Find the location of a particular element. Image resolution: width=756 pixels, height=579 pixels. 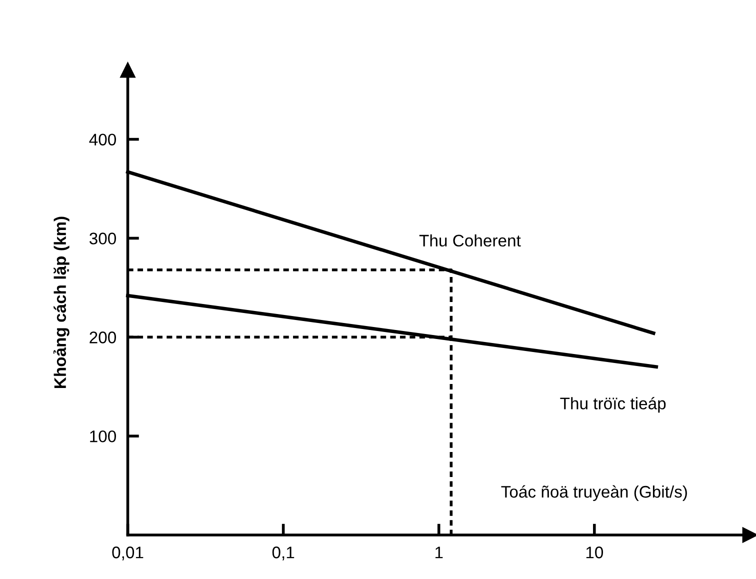

y-axis-title: Khoảng cách lặp (km) is located at coordinates (61, 302).